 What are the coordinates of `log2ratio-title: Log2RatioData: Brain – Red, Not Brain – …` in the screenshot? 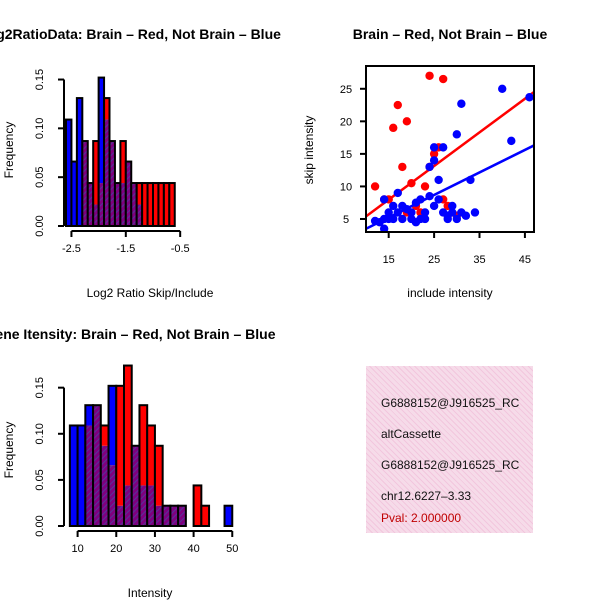 It's located at (140, 34).